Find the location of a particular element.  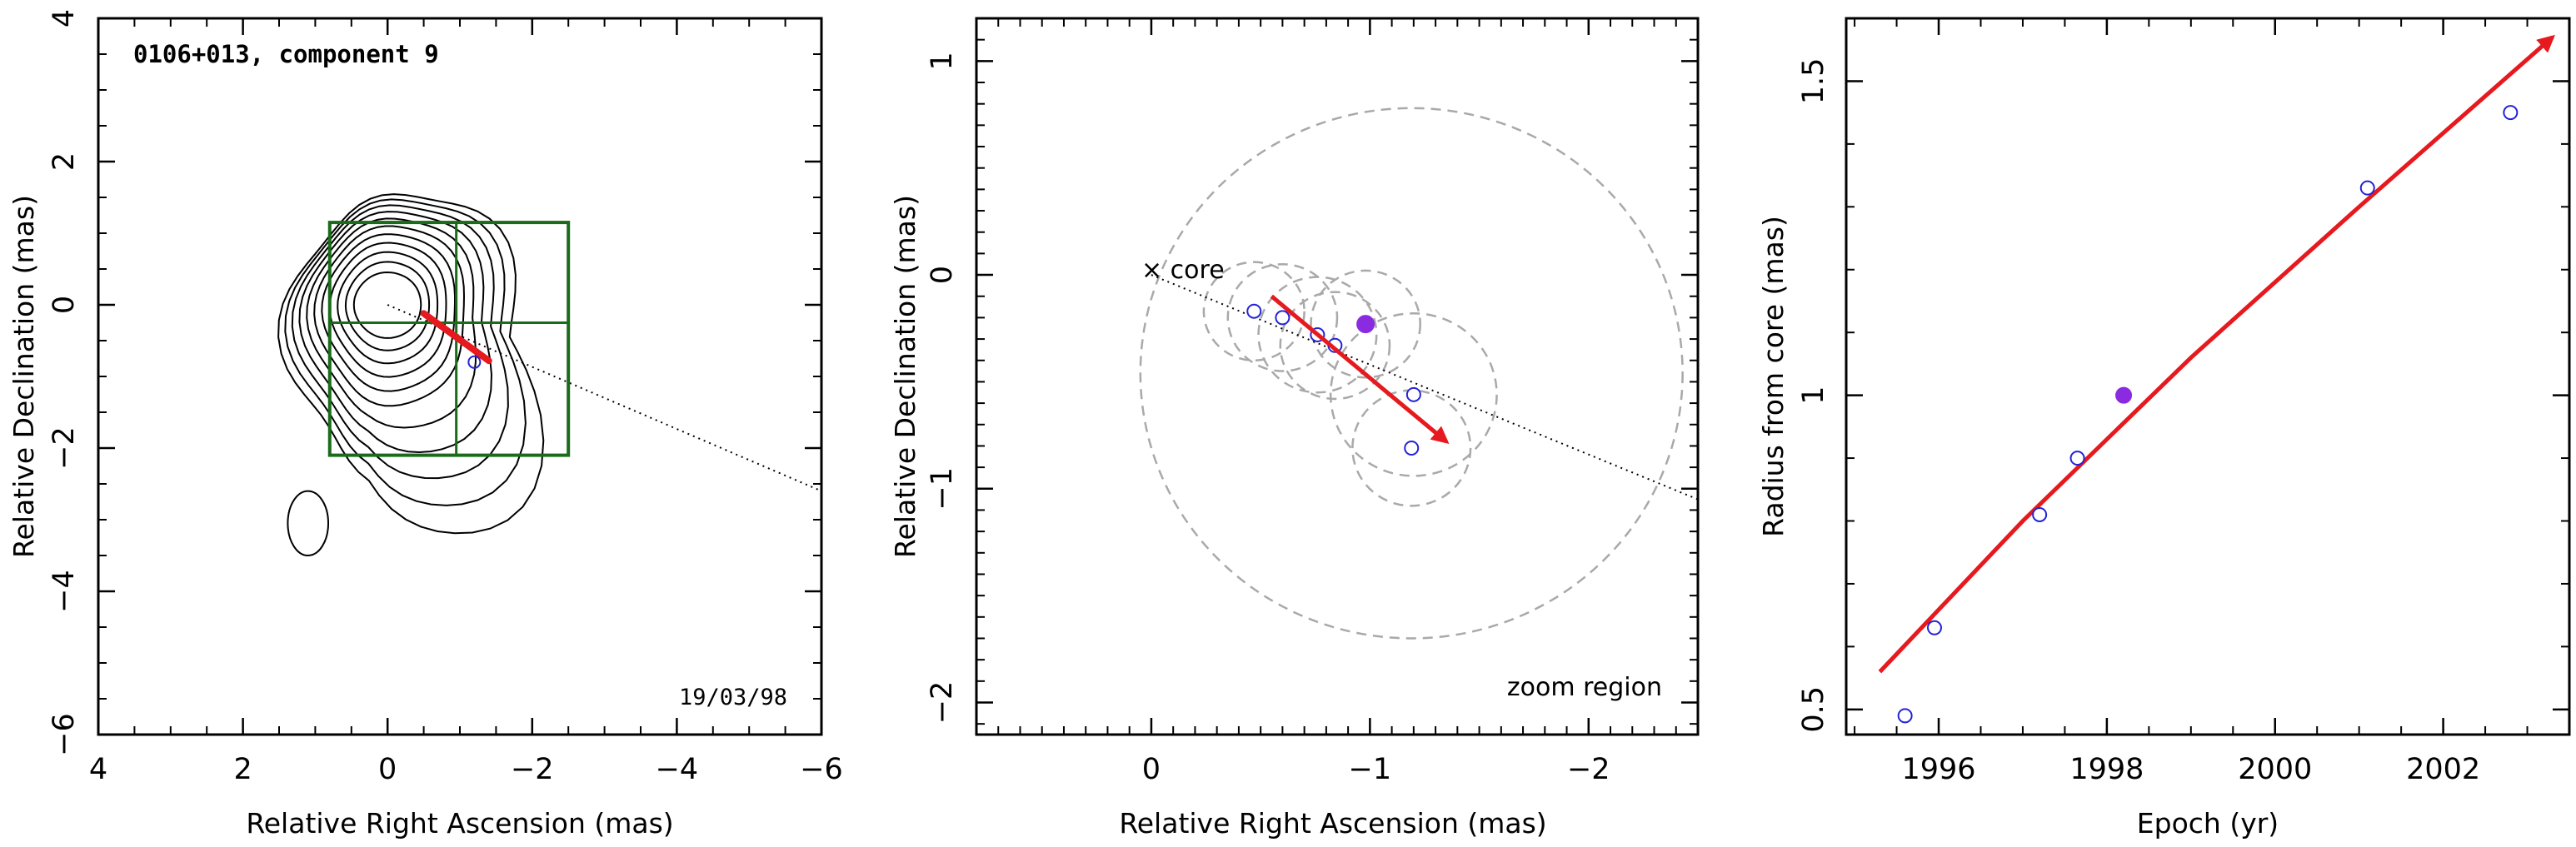

x-tick-labels: 4 2 0 −2 −4 −6 is located at coordinates (466, 769).